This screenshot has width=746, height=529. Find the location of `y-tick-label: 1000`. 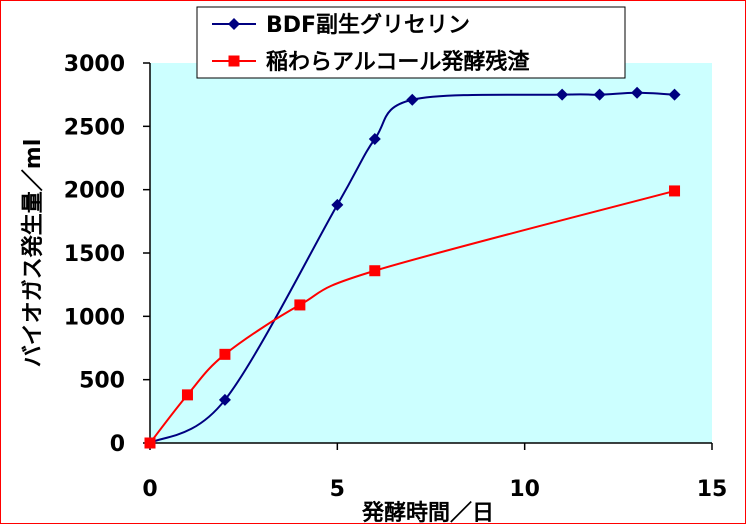

y-tick-label: 1000 is located at coordinates (94, 317).